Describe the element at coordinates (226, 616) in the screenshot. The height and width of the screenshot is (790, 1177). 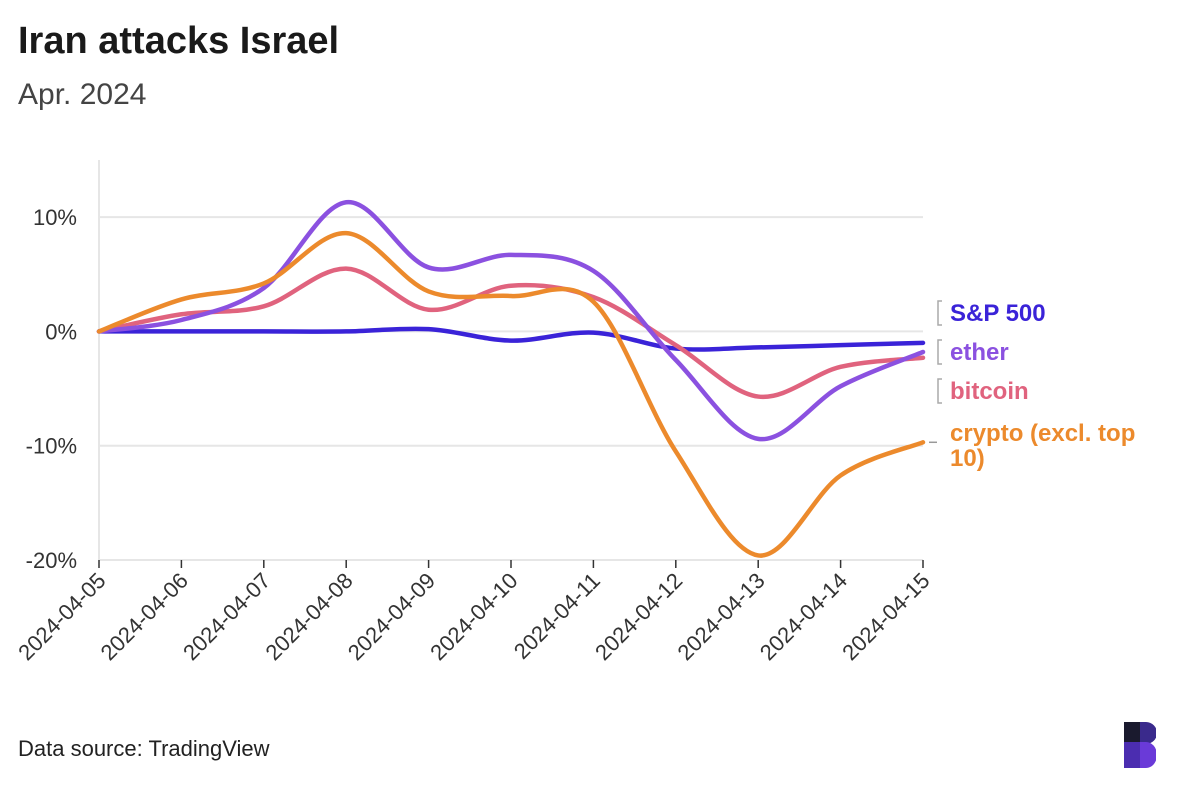
I see `x-tick-label: 2024-04-07` at that location.